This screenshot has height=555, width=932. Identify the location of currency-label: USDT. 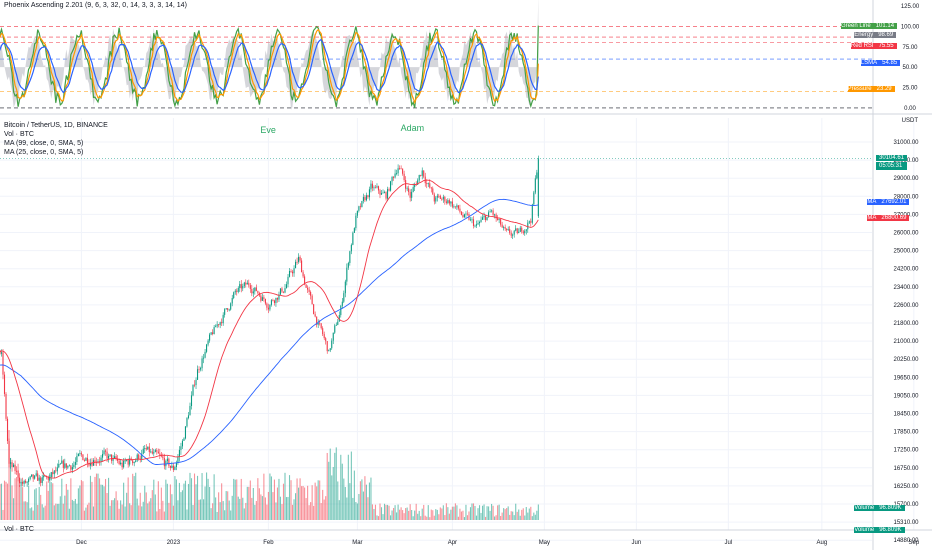
(909, 121).